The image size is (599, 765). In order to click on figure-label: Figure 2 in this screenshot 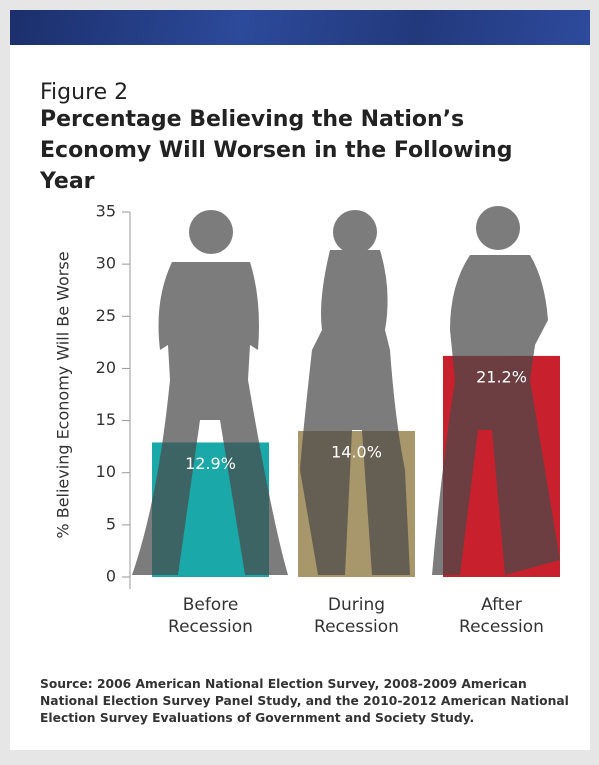, I will do `click(84, 92)`.